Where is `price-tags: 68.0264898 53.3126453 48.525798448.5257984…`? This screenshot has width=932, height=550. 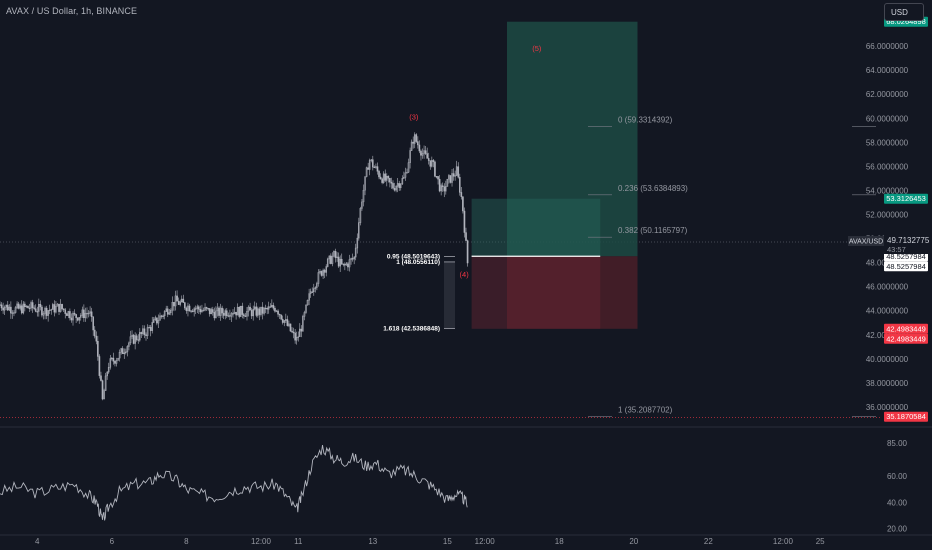 price-tags: 68.0264898 53.3126453 48.525798448.5257984… is located at coordinates (889, 219).